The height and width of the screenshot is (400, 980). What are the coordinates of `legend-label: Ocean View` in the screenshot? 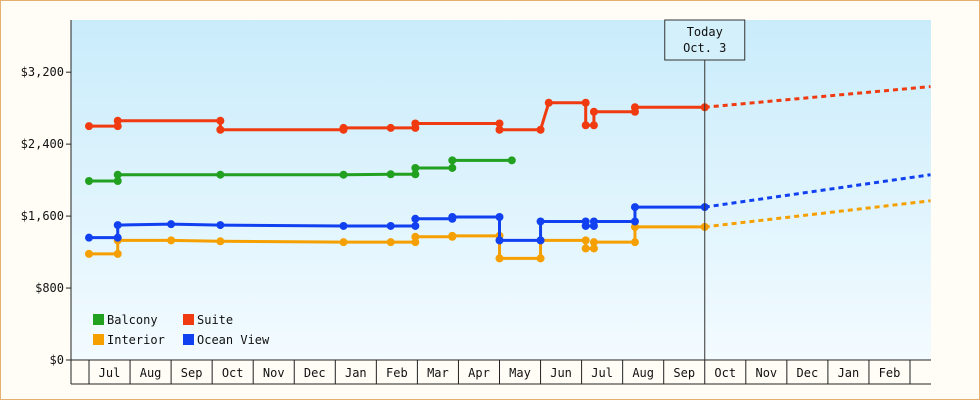 It's located at (233, 340).